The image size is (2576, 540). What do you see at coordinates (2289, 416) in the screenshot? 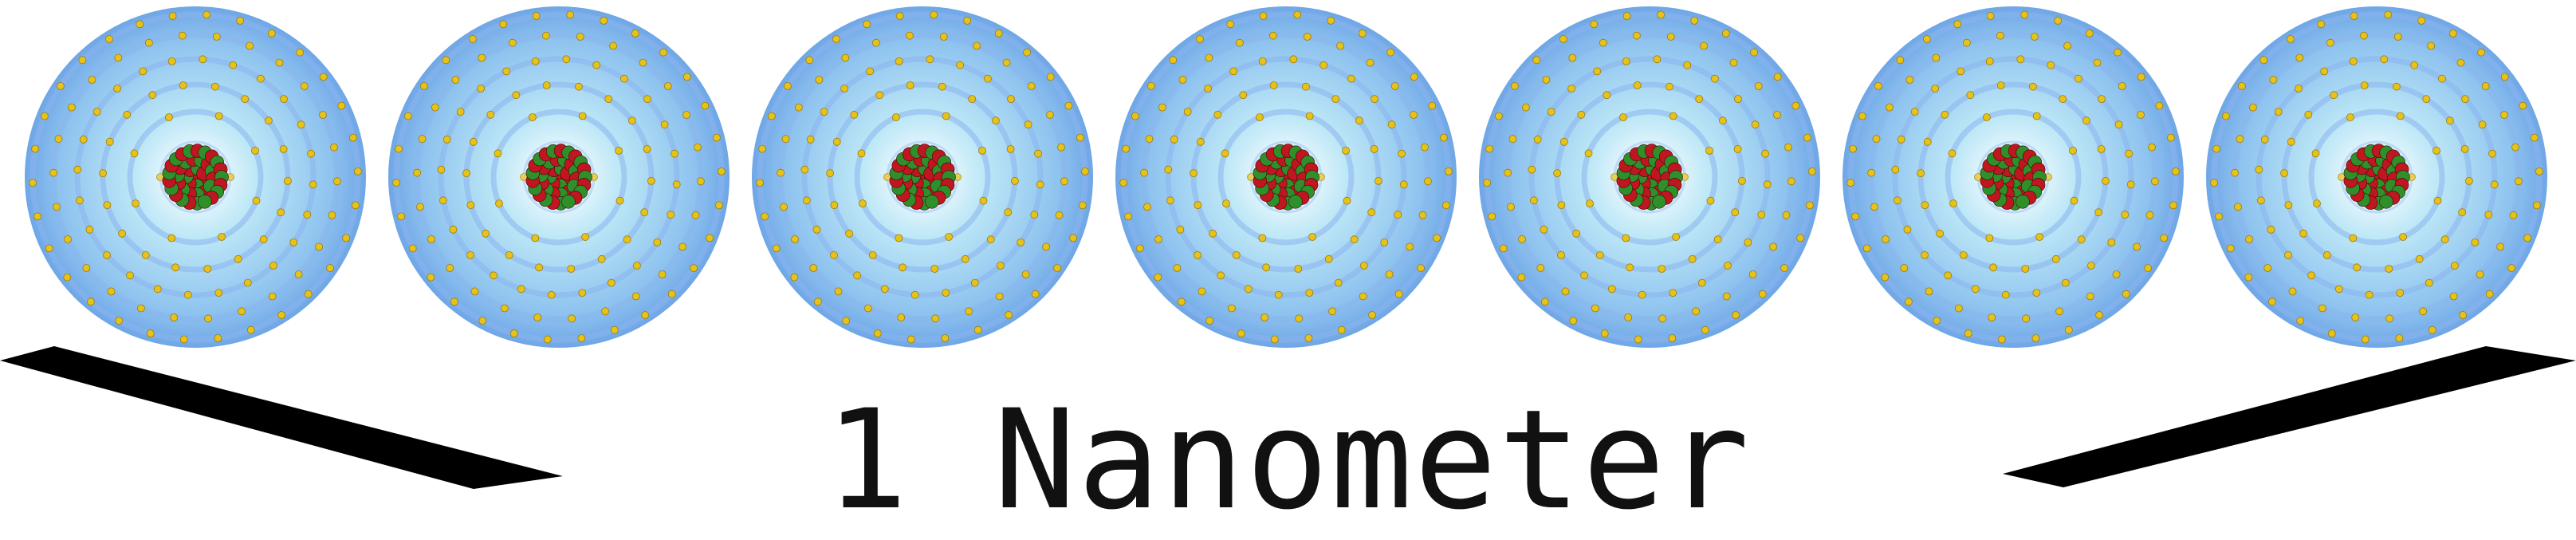
I see `right-brace-arm` at bounding box center [2289, 416].